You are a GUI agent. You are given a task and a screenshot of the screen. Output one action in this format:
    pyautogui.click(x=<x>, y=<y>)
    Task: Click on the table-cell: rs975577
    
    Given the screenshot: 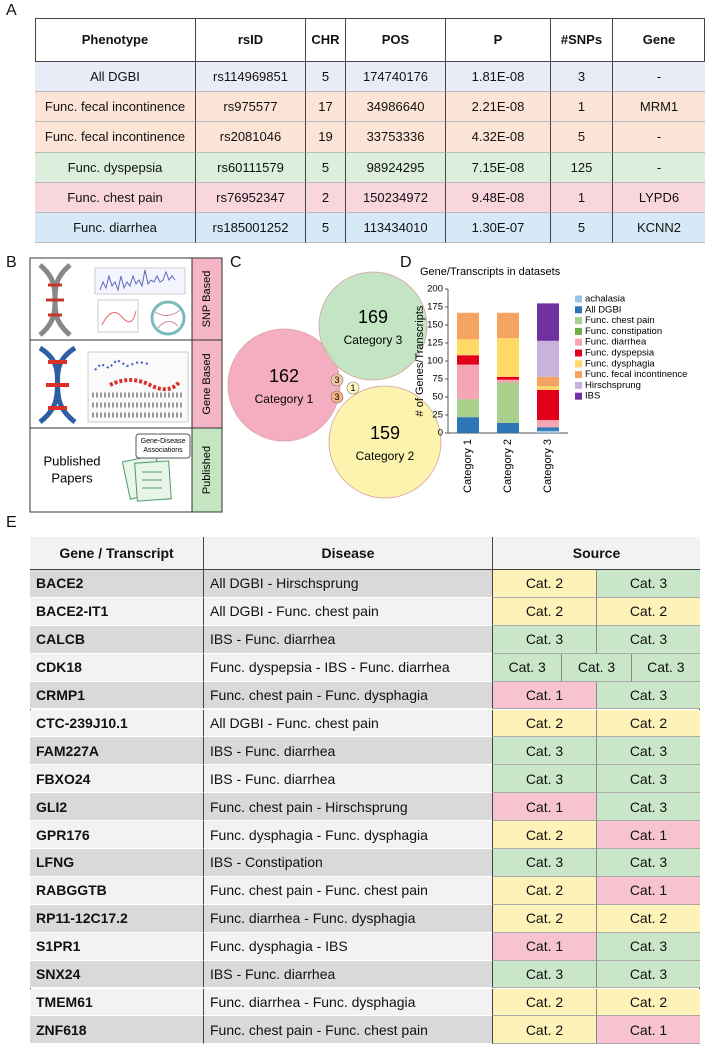 What is the action you would take?
    pyautogui.click(x=250, y=107)
    